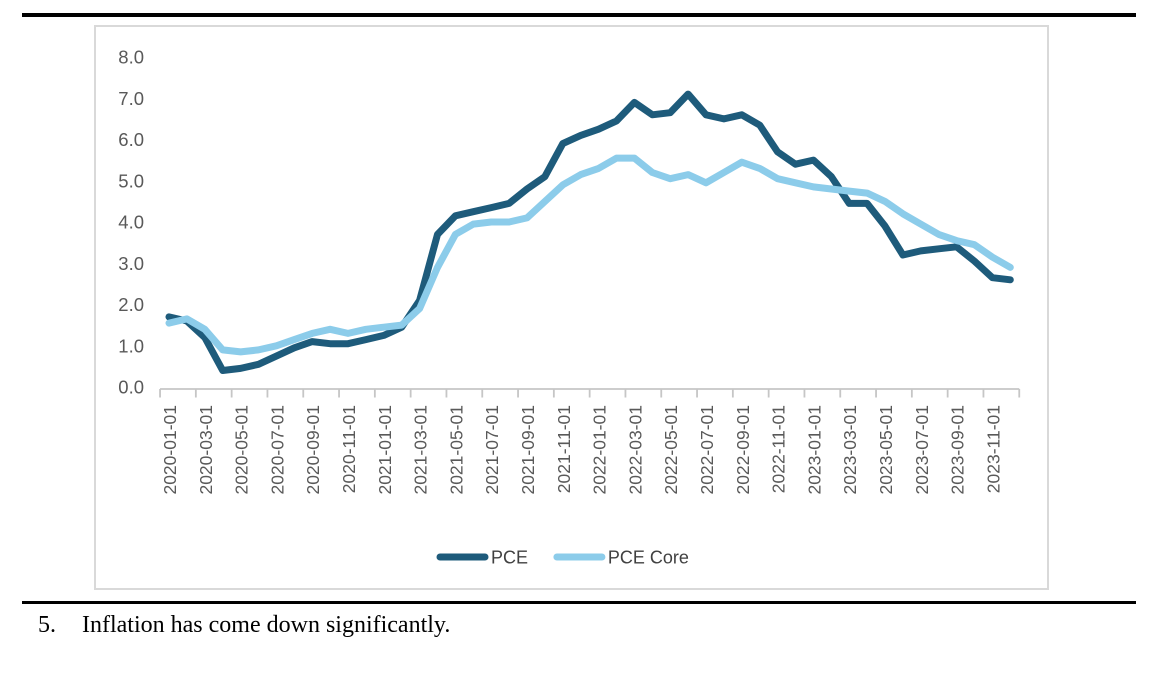  Describe the element at coordinates (814, 450) in the screenshot. I see `svg-text: 2023-01-01` at that location.